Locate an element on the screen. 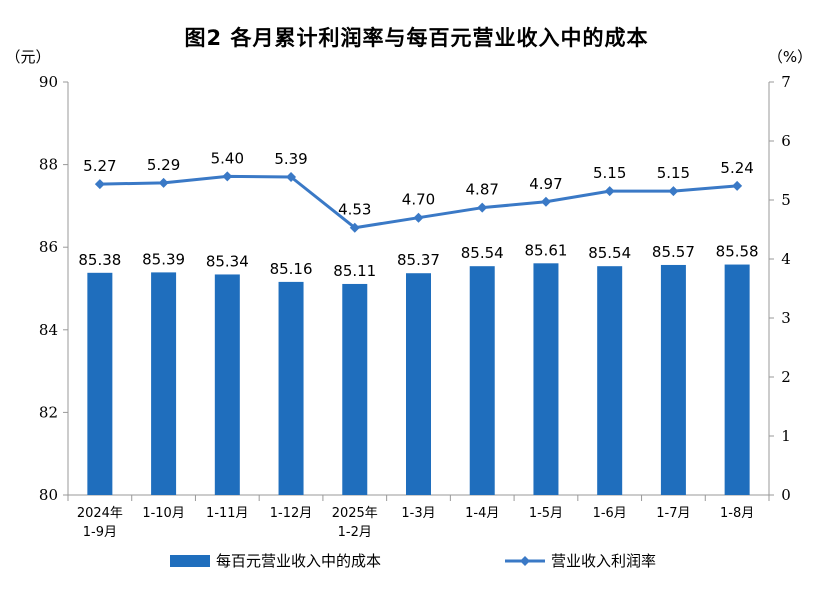  bar-value-label: 85.57 is located at coordinates (673, 252).